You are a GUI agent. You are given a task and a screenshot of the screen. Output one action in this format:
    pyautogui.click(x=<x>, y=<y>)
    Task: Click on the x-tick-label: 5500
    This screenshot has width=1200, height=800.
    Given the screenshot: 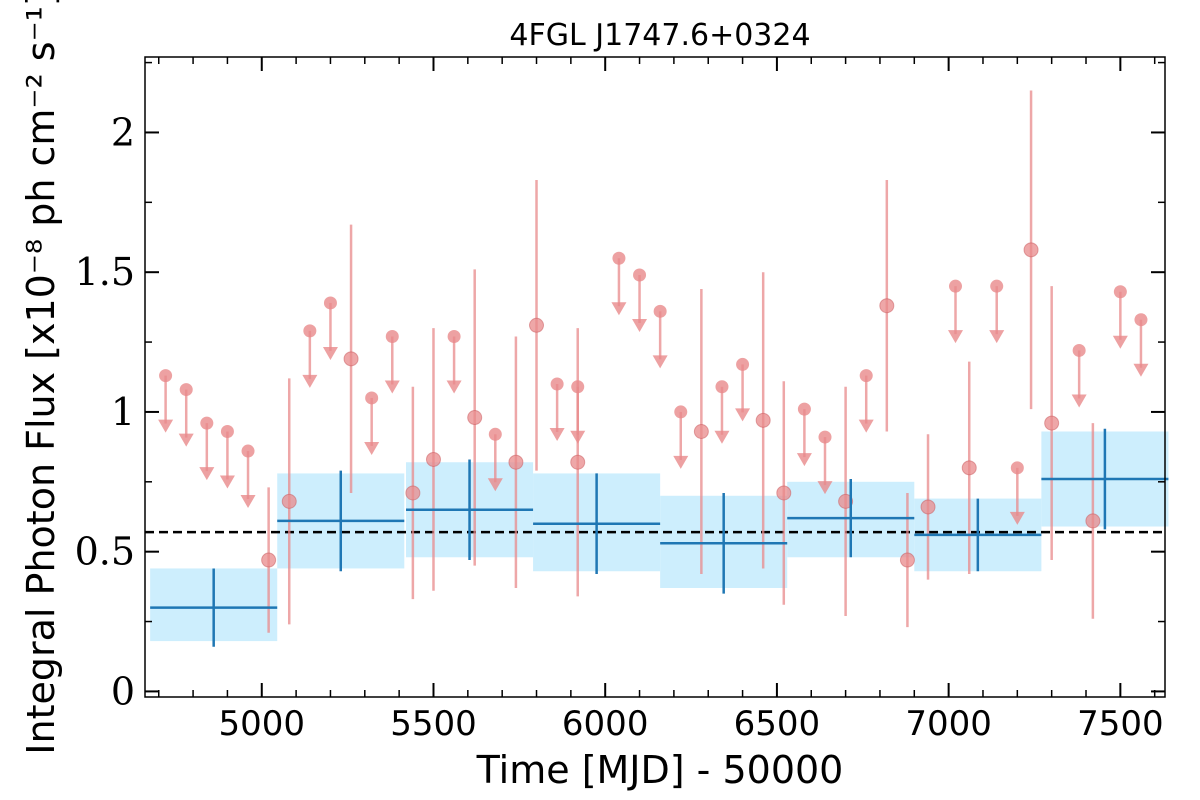 What is the action you would take?
    pyautogui.click(x=433, y=724)
    